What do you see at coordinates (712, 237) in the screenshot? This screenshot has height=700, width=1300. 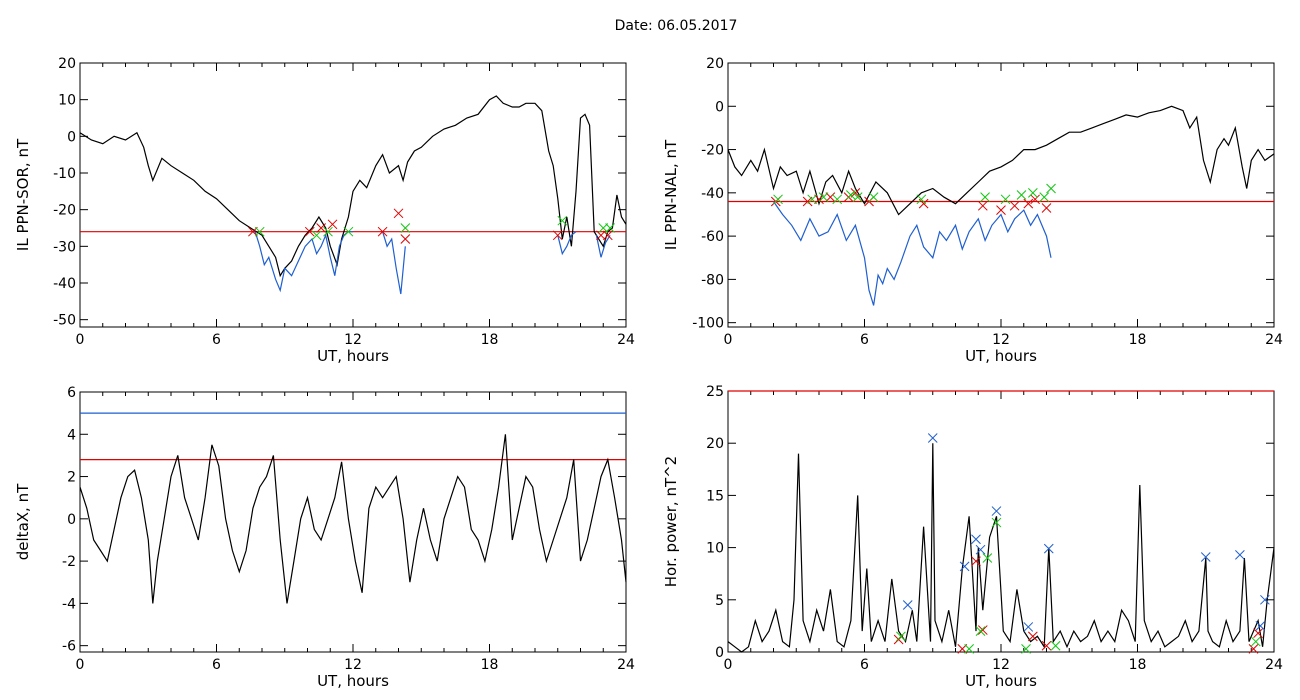 I see `y-tick-label: -60` at bounding box center [712, 237].